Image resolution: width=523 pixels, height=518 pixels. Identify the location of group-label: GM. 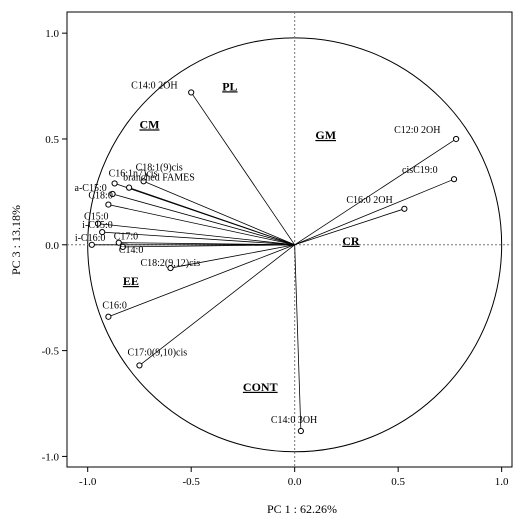
(325, 135).